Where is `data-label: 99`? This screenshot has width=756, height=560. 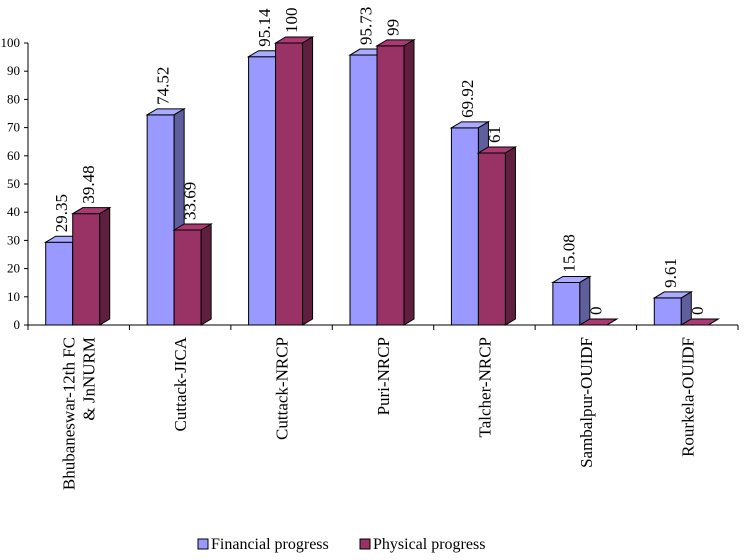
data-label: 99 is located at coordinates (393, 27).